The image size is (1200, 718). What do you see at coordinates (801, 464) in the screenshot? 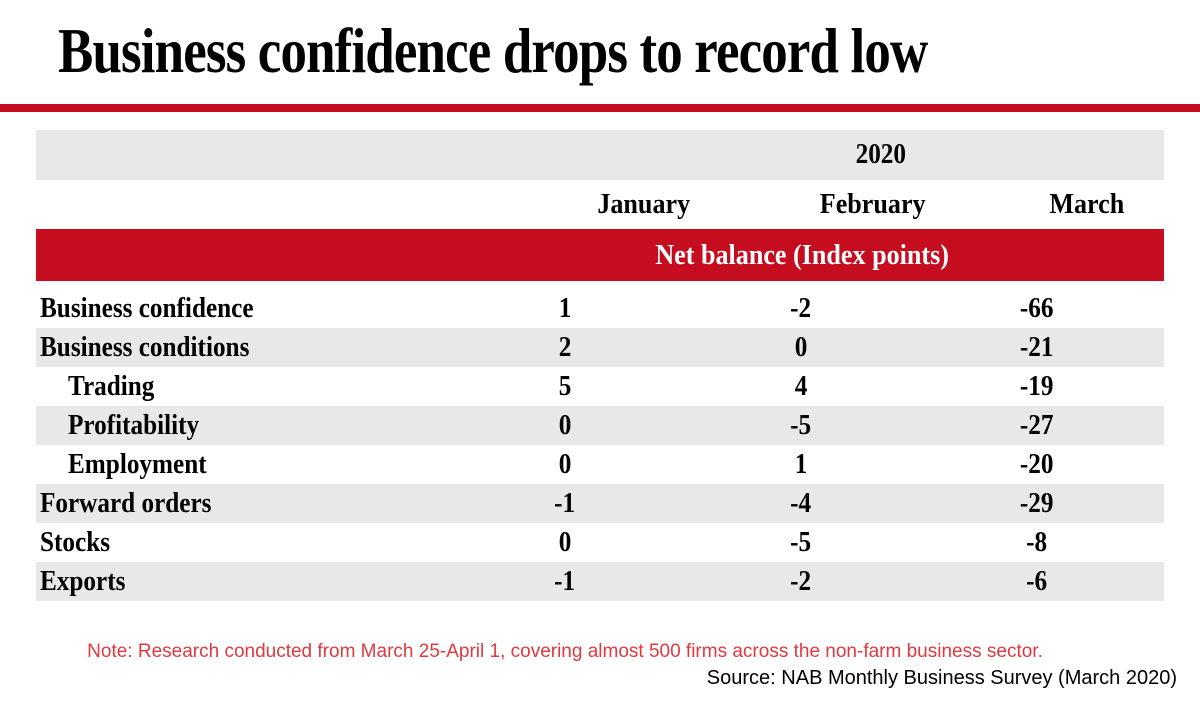
I see `cell-february: 1` at bounding box center [801, 464].